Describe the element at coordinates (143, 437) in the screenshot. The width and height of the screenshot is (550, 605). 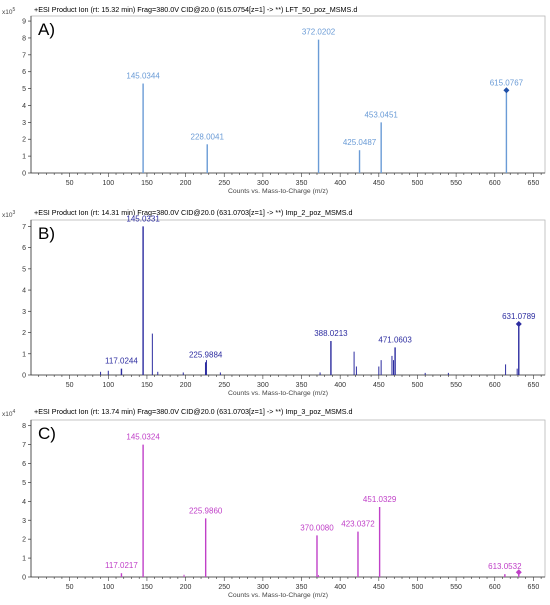
I see `peak-label: 145.0324` at that location.